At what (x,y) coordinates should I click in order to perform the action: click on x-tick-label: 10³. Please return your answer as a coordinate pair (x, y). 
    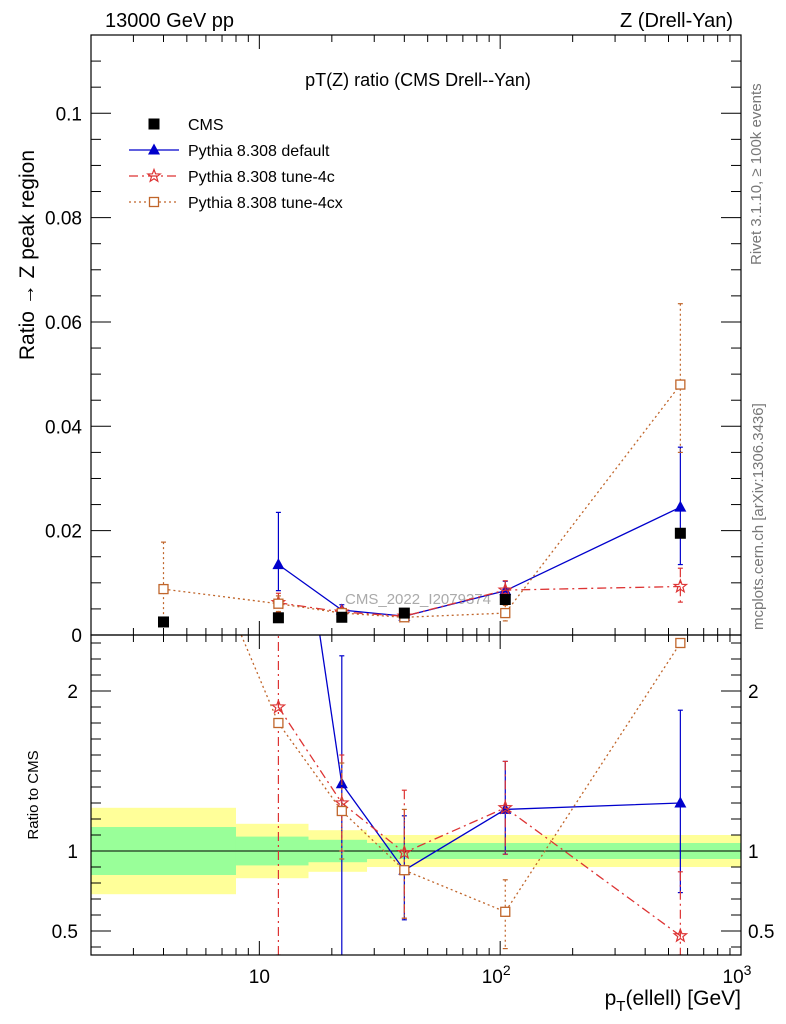
    Looking at the image, I should click on (737, 975).